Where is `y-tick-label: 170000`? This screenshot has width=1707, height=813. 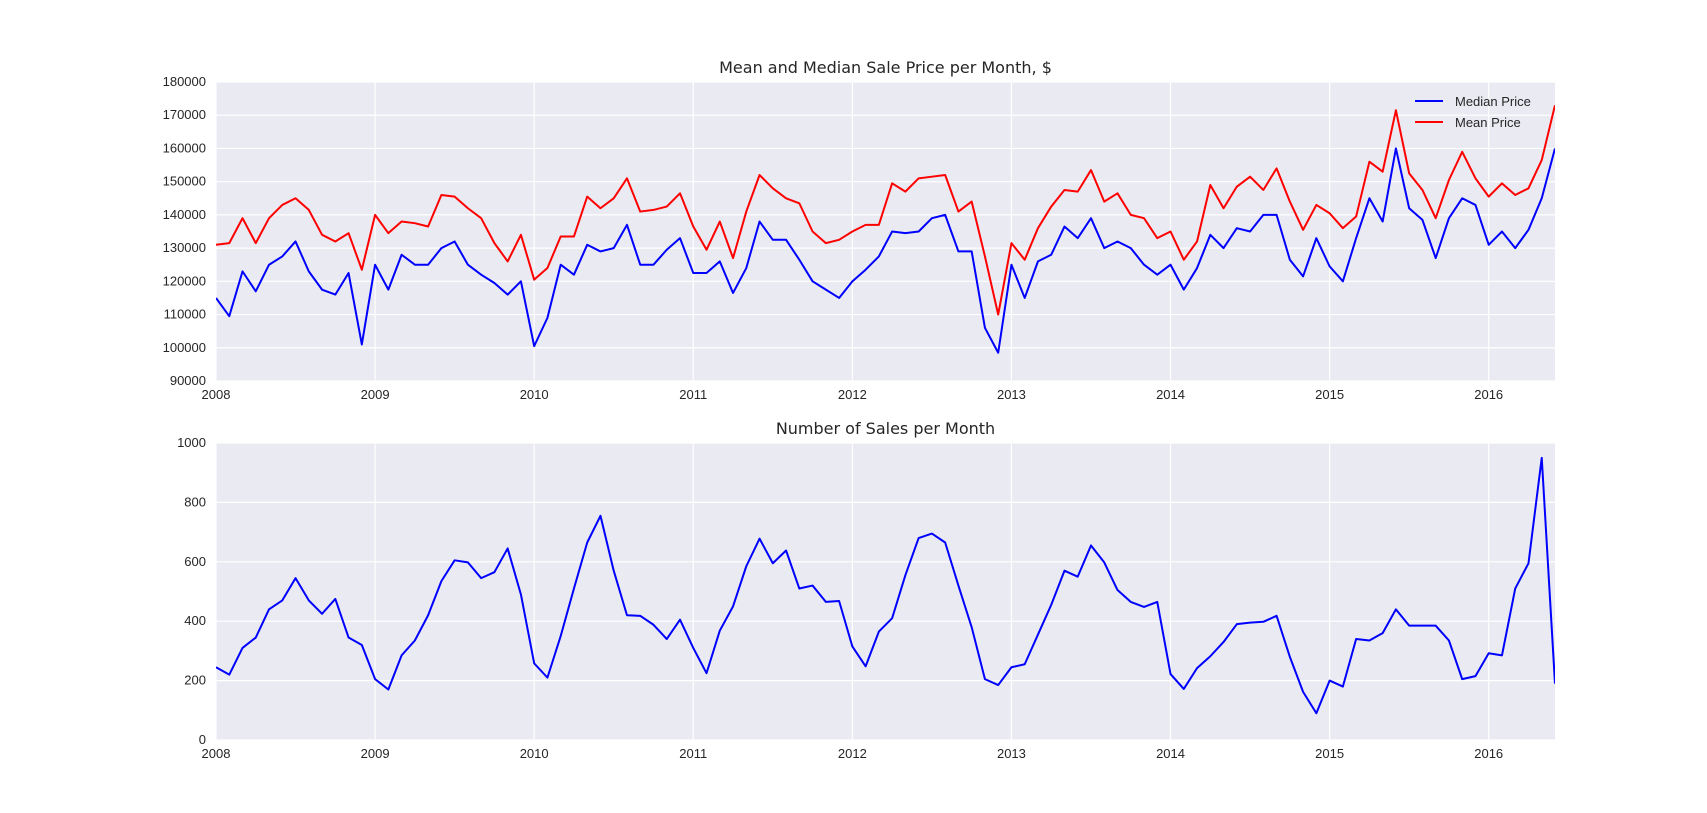 y-tick-label: 170000 is located at coordinates (184, 114).